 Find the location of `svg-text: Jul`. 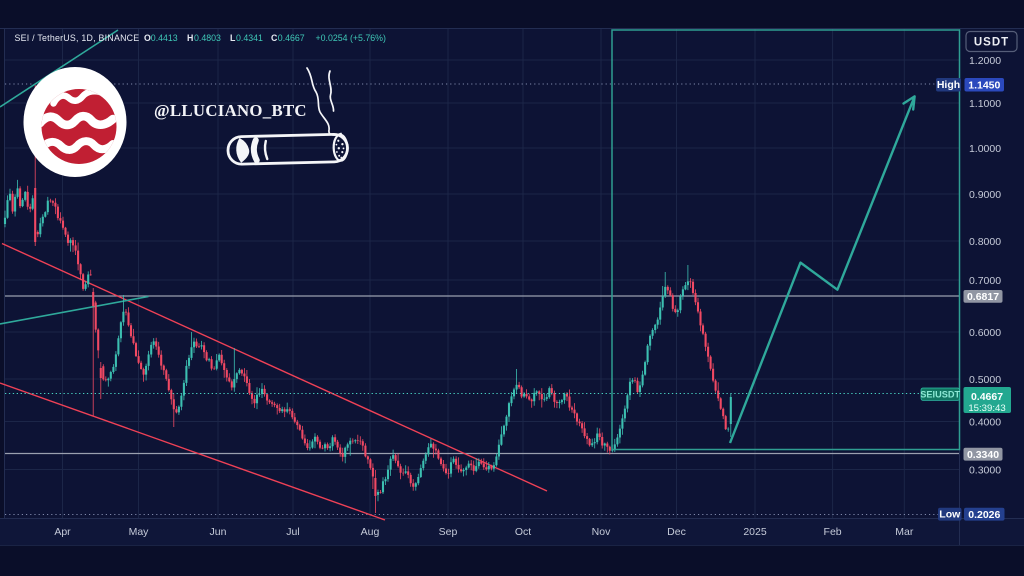

svg-text: Jul is located at coordinates (292, 532).